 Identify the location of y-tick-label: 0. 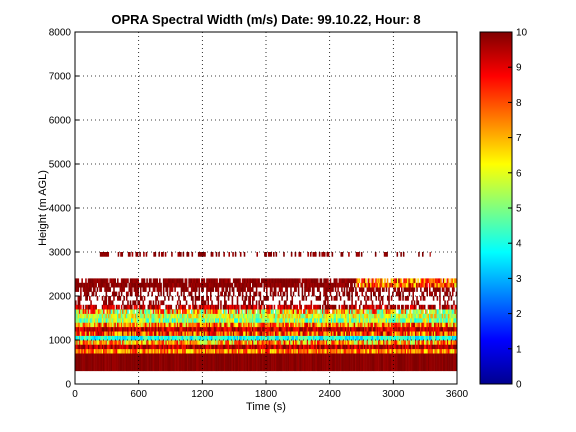
(68, 385).